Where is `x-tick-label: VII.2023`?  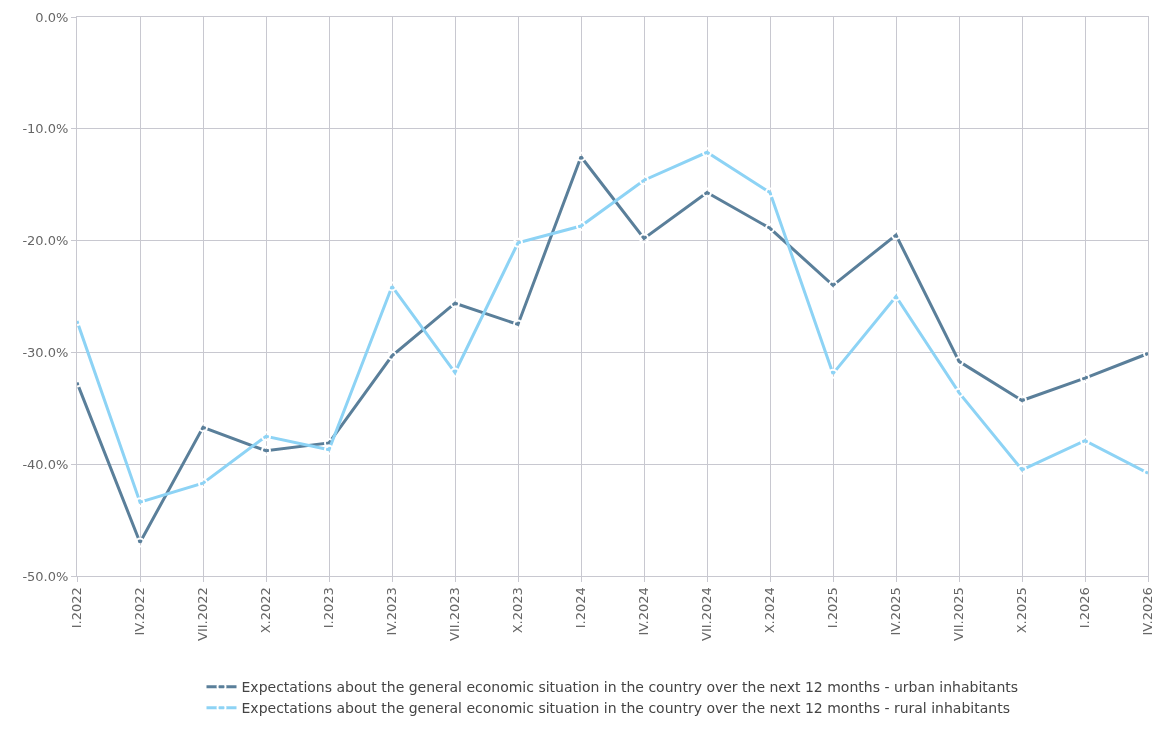
x-tick-label: VII.2023 is located at coordinates (455, 614).